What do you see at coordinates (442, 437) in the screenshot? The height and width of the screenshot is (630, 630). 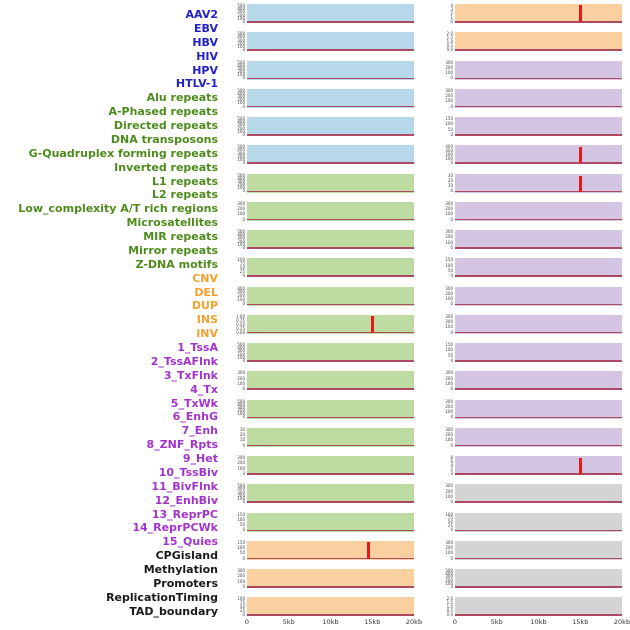 I see `y-axis-ticks: 300 200 100 0` at bounding box center [442, 437].